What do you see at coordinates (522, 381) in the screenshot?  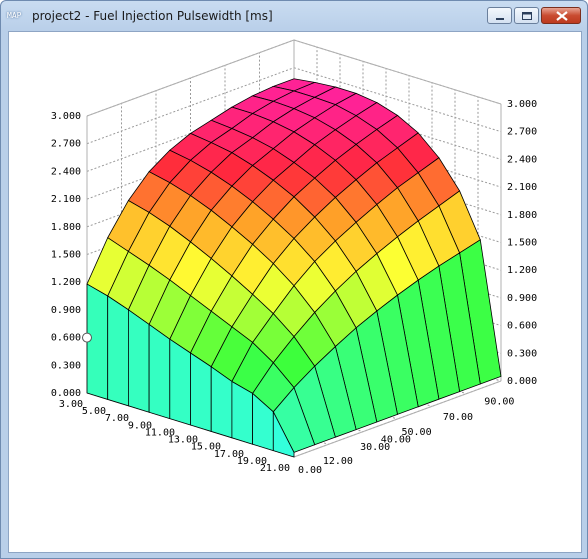 I see `z-tick-label-right: 0.000` at bounding box center [522, 381].